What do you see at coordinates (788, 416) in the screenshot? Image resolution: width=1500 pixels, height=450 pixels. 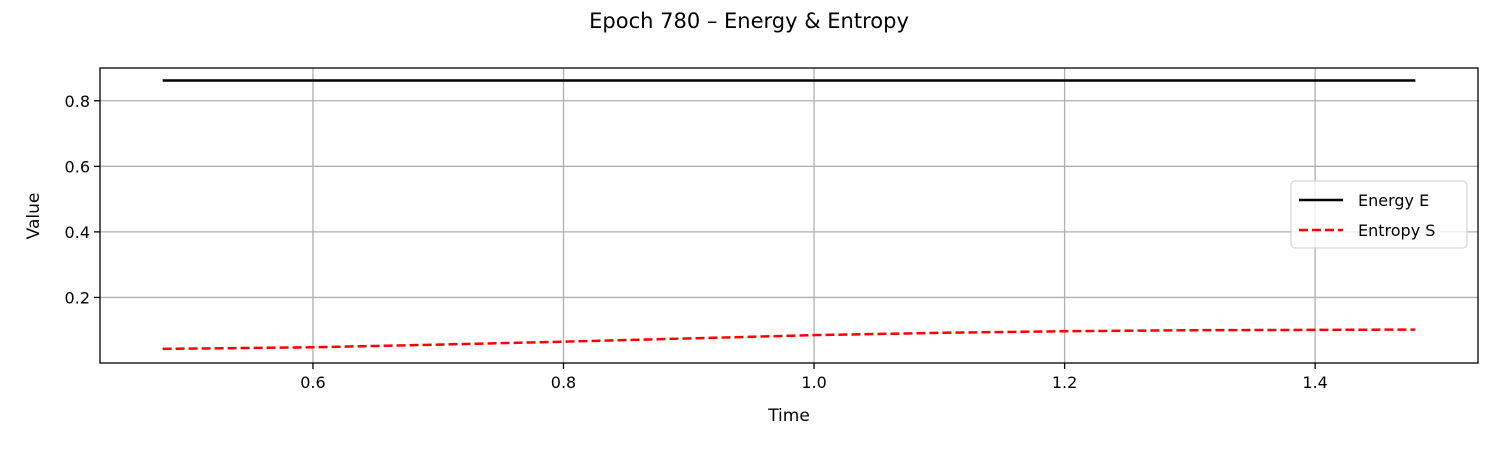 I see `x-axis-label: Time` at bounding box center [788, 416].